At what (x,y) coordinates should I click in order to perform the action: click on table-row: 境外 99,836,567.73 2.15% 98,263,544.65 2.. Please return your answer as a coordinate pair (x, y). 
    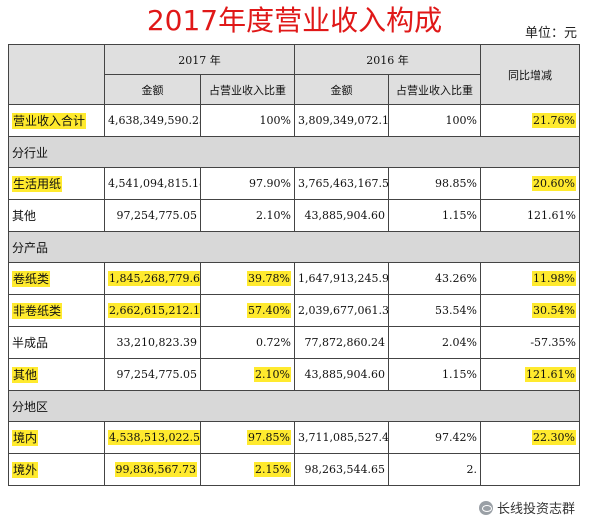
    Looking at the image, I should click on (294, 469).